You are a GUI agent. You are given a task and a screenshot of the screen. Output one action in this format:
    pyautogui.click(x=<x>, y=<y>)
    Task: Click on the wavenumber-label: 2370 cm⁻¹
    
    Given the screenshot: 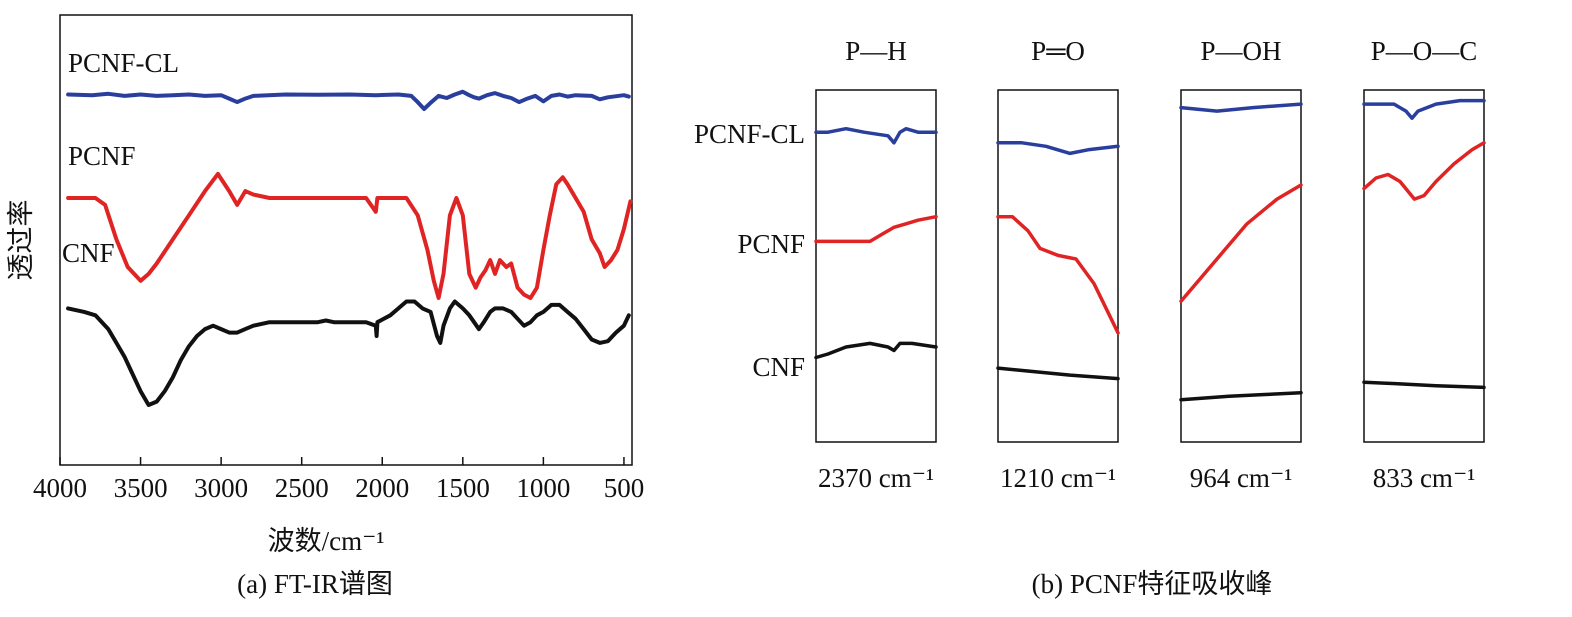 What is the action you would take?
    pyautogui.click(x=876, y=478)
    